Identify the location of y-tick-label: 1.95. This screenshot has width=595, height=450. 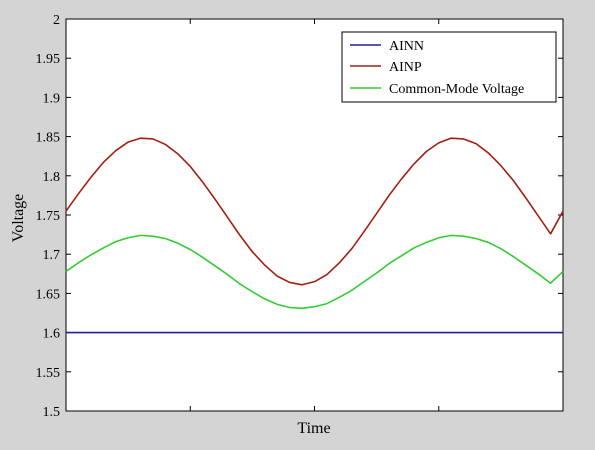
(48, 59).